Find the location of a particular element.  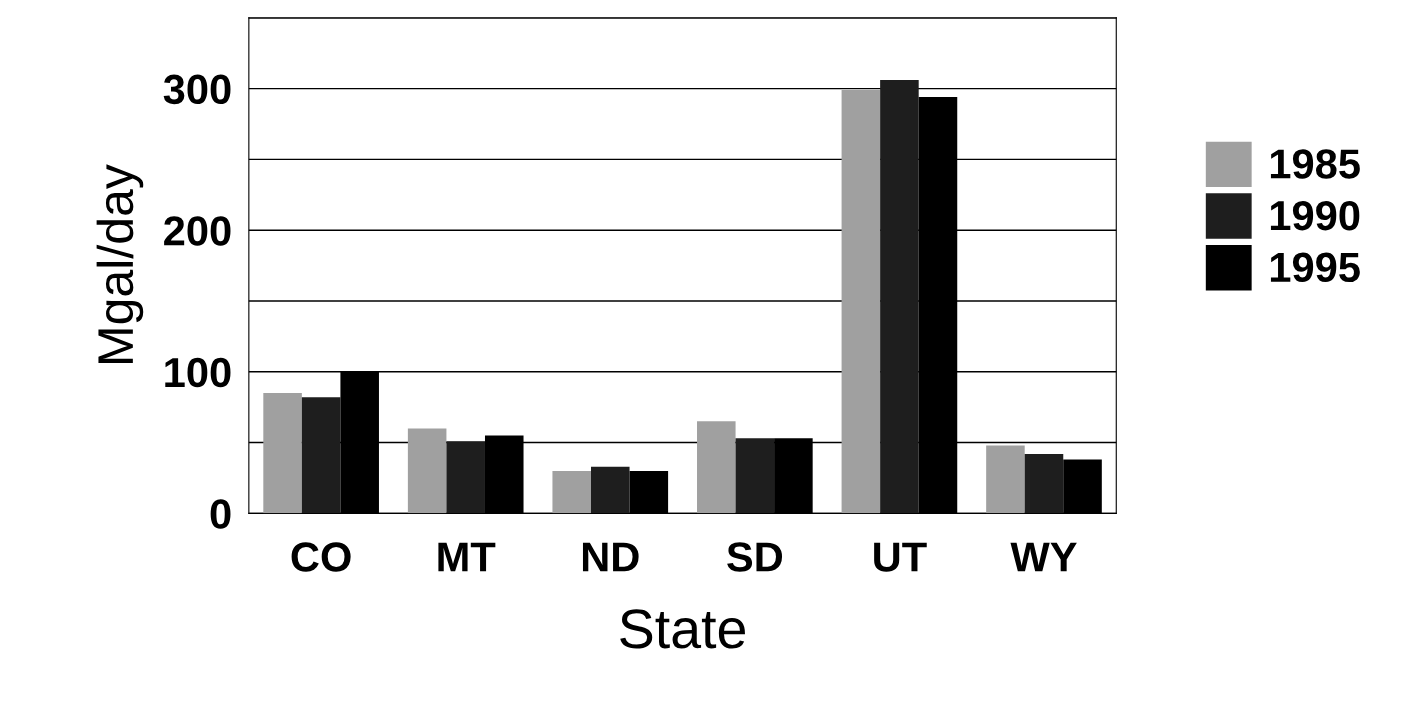

y-tick-label: 100 is located at coordinates (198, 372).